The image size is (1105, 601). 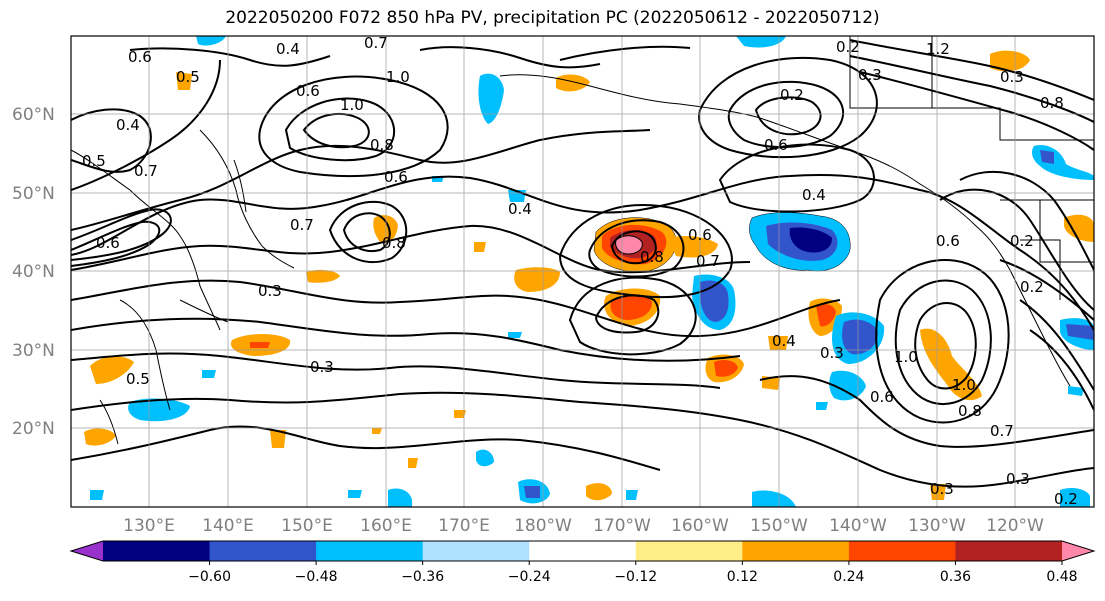 I want to click on colorbar-tick-label: −0.48, so click(x=316, y=577).